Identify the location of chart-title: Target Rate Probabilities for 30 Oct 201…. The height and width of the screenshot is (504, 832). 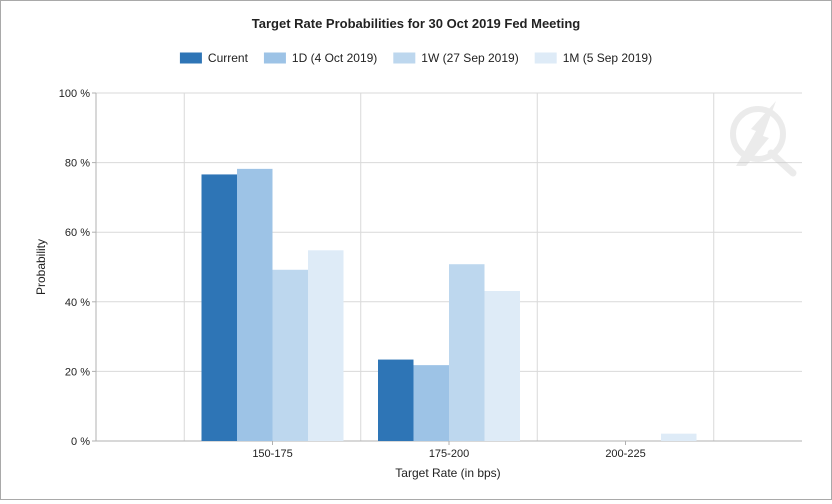
(416, 23).